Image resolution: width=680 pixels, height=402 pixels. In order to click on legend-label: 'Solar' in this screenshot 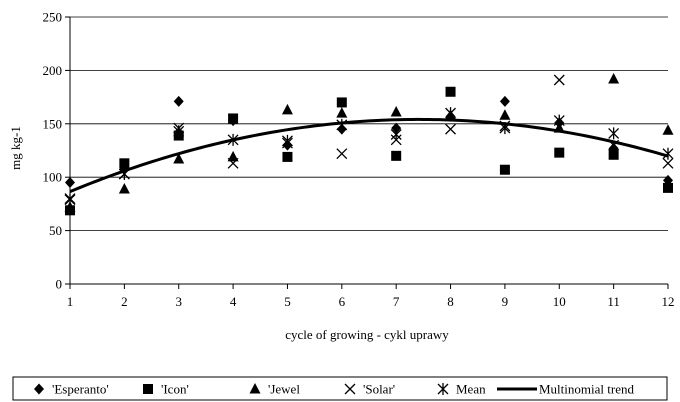, I will do `click(379, 389)`.